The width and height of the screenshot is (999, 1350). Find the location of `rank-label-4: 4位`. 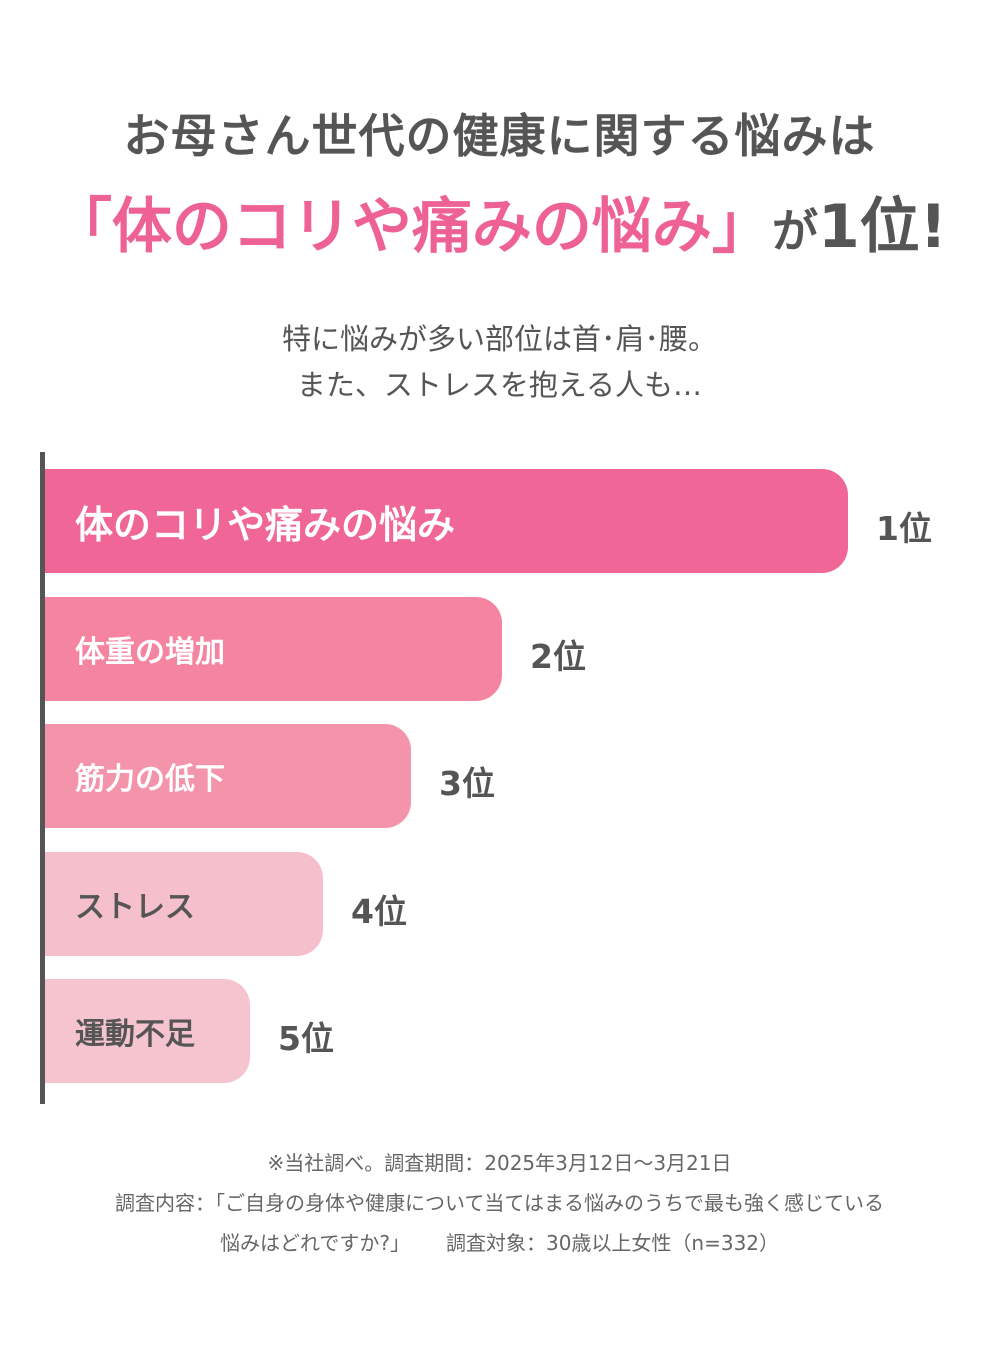

rank-label-4: 4位 is located at coordinates (379, 911).